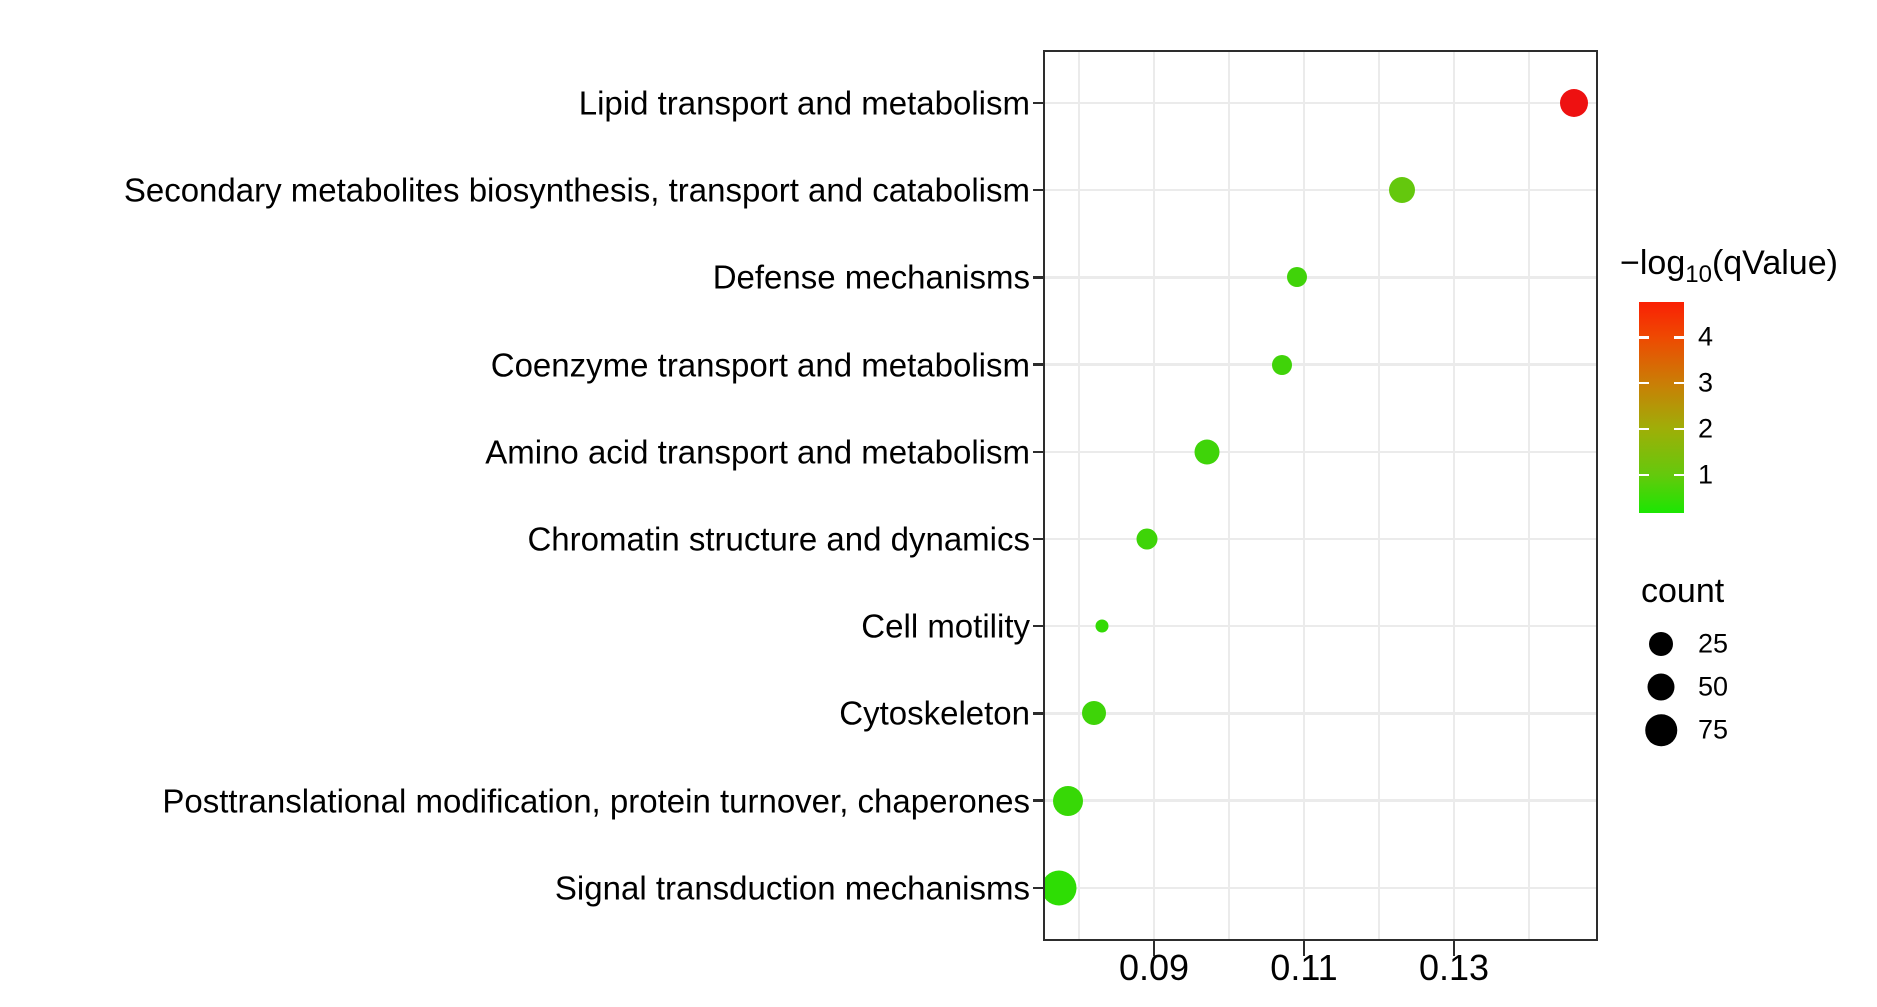  I want to click on size-legend-label: 75, so click(1713, 729).